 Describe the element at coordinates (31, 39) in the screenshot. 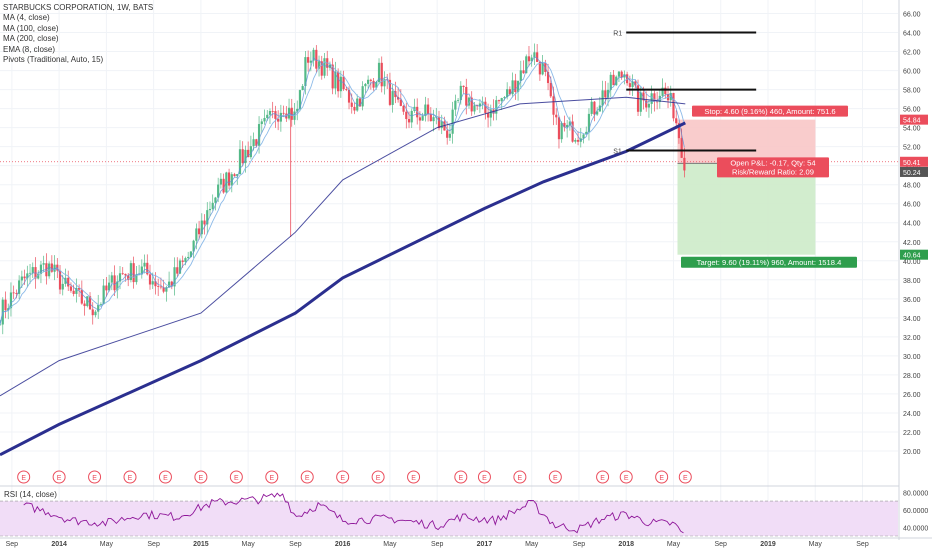

I see `legend-study-ma200: MA (200, close)` at that location.